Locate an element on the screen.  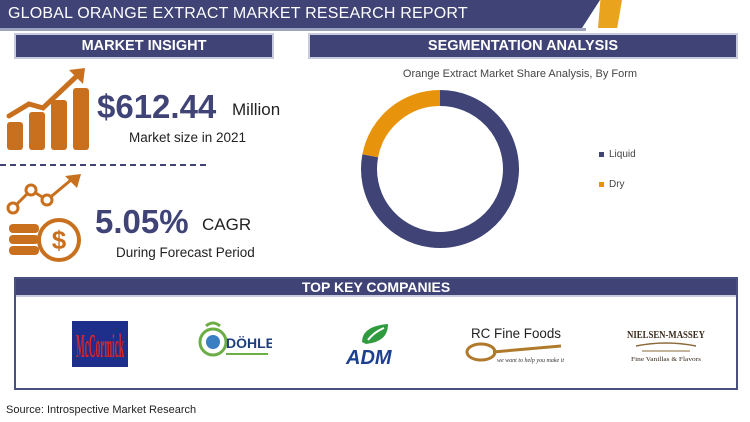
dohler-logo-text: DÖHLER is located at coordinates (249, 343).